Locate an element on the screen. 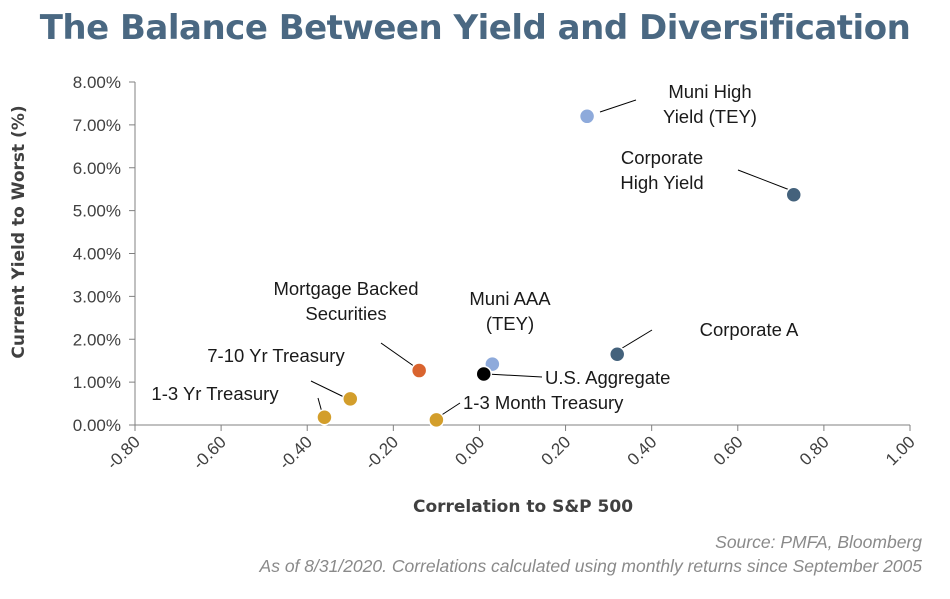 The height and width of the screenshot is (599, 950). point-label-line: 7-10 Yr Treasury is located at coordinates (276, 355).